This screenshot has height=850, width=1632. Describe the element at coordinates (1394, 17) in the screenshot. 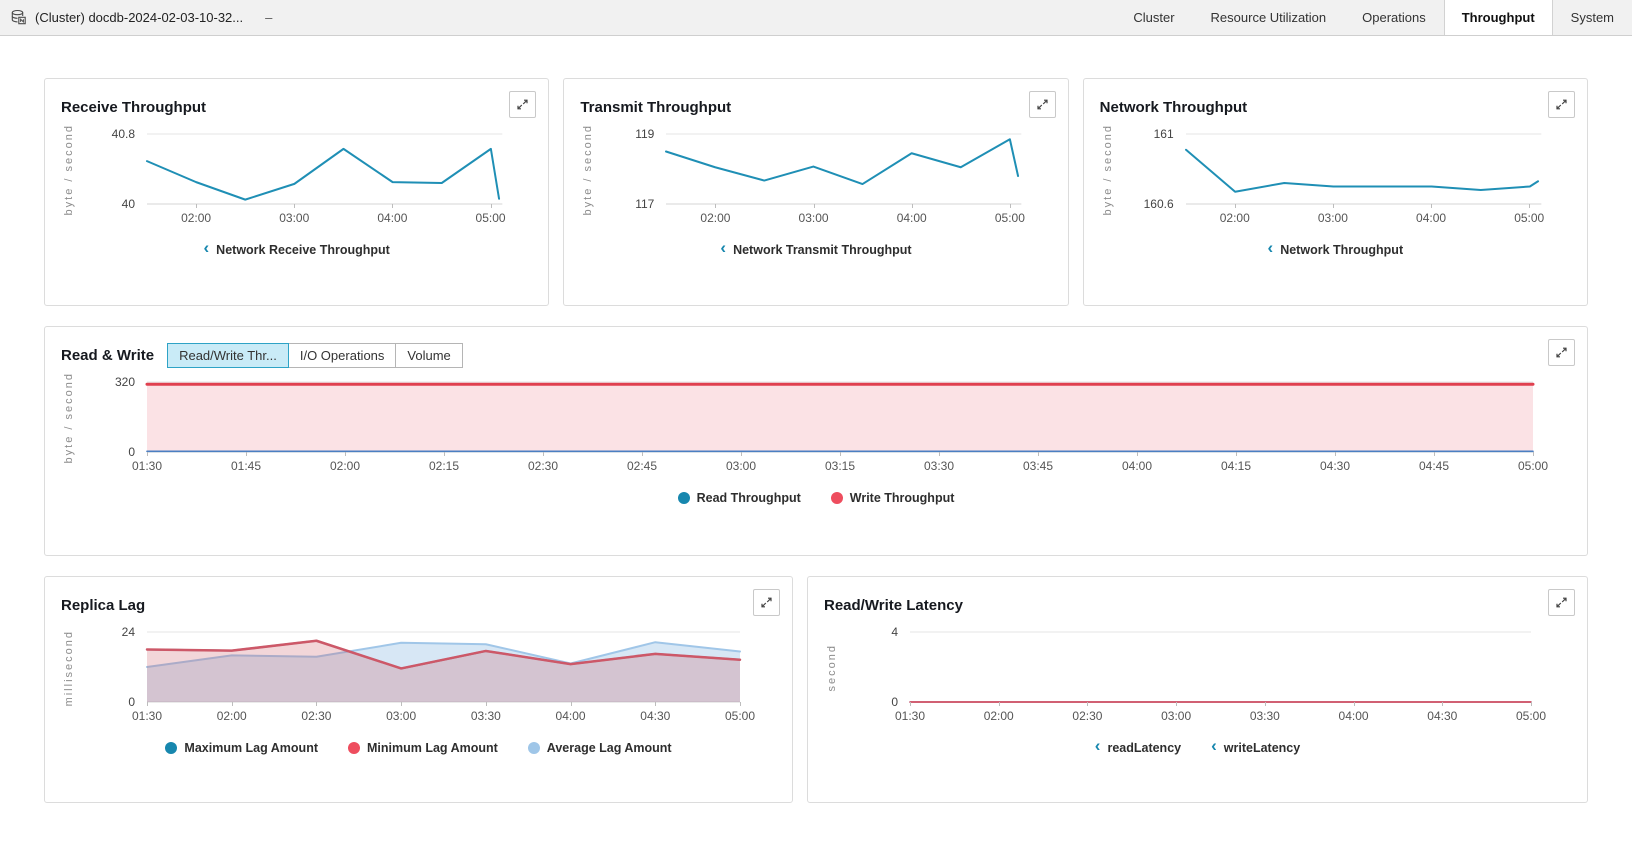

I see `tab-operations: Operations` at that location.